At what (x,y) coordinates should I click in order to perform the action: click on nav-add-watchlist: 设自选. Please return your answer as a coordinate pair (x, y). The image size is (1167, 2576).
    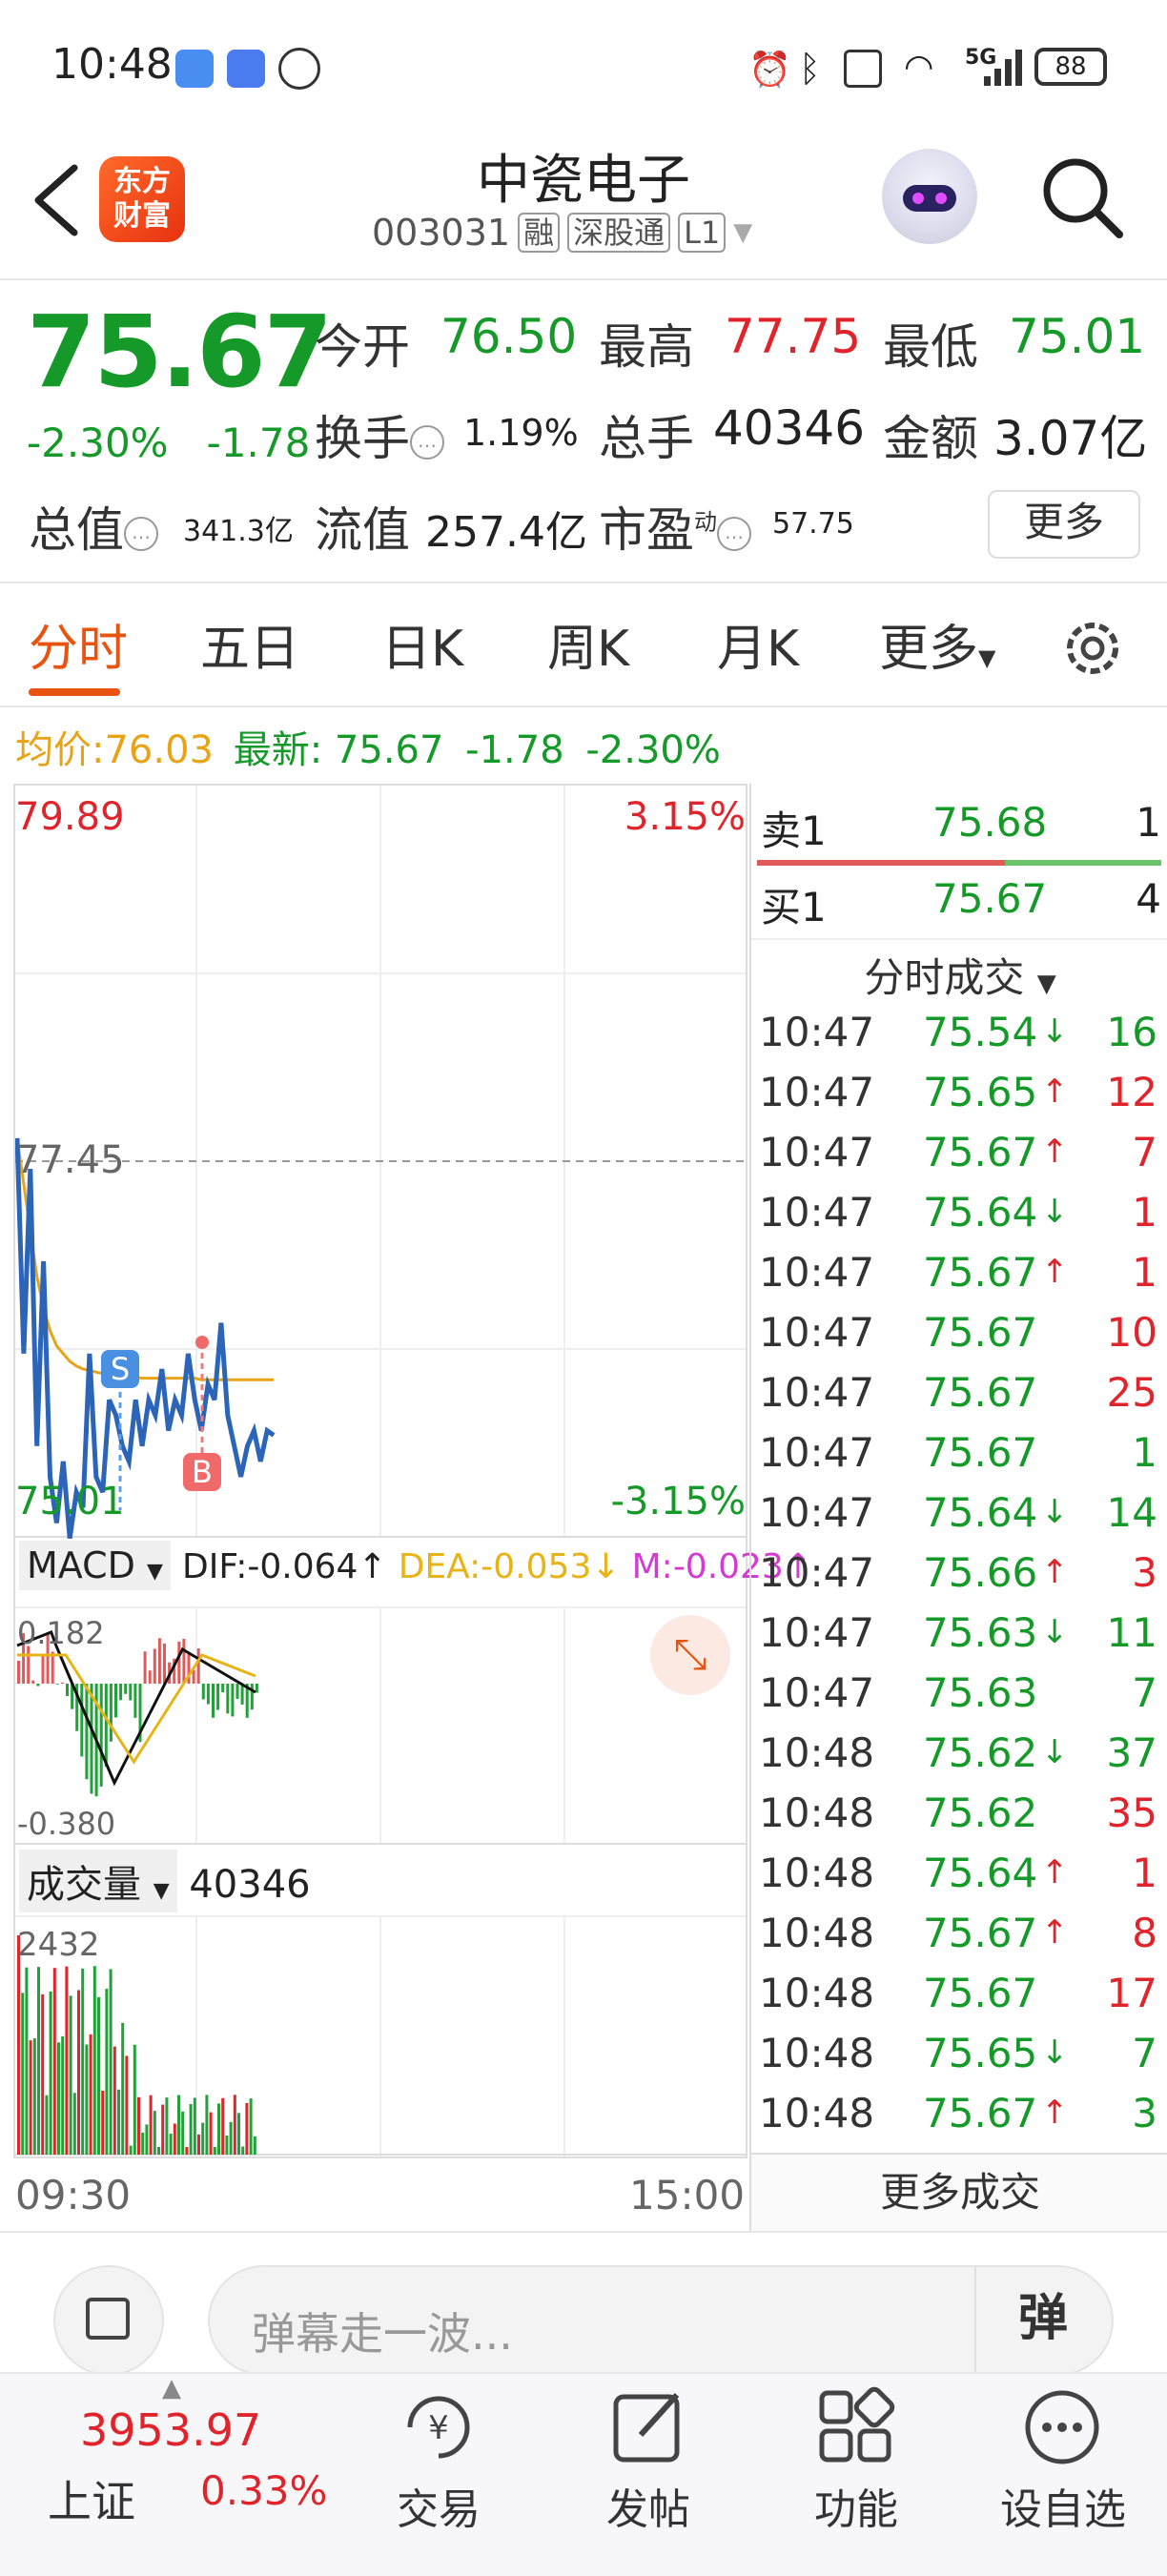
    Looking at the image, I should click on (1063, 2509).